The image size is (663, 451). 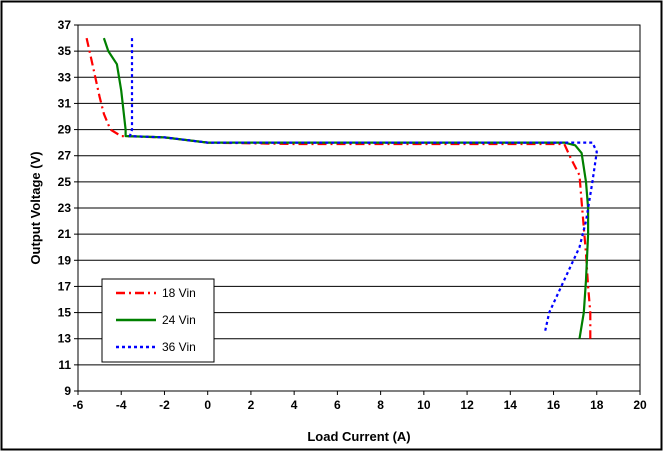 What do you see at coordinates (424, 405) in the screenshot?
I see `x-tick-label: 10` at bounding box center [424, 405].